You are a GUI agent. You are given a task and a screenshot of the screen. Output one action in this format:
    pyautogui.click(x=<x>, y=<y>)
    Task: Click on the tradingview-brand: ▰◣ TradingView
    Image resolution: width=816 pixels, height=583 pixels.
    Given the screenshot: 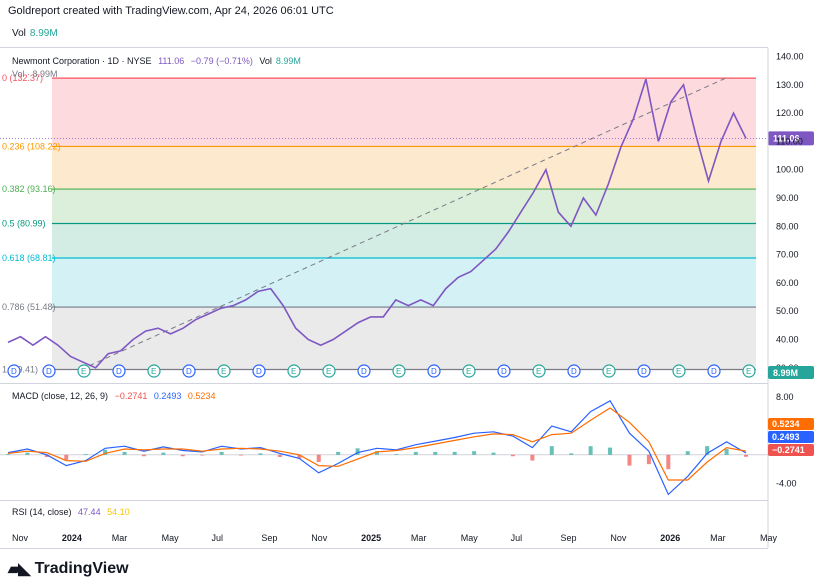 What is the action you would take?
    pyautogui.click(x=68, y=569)
    